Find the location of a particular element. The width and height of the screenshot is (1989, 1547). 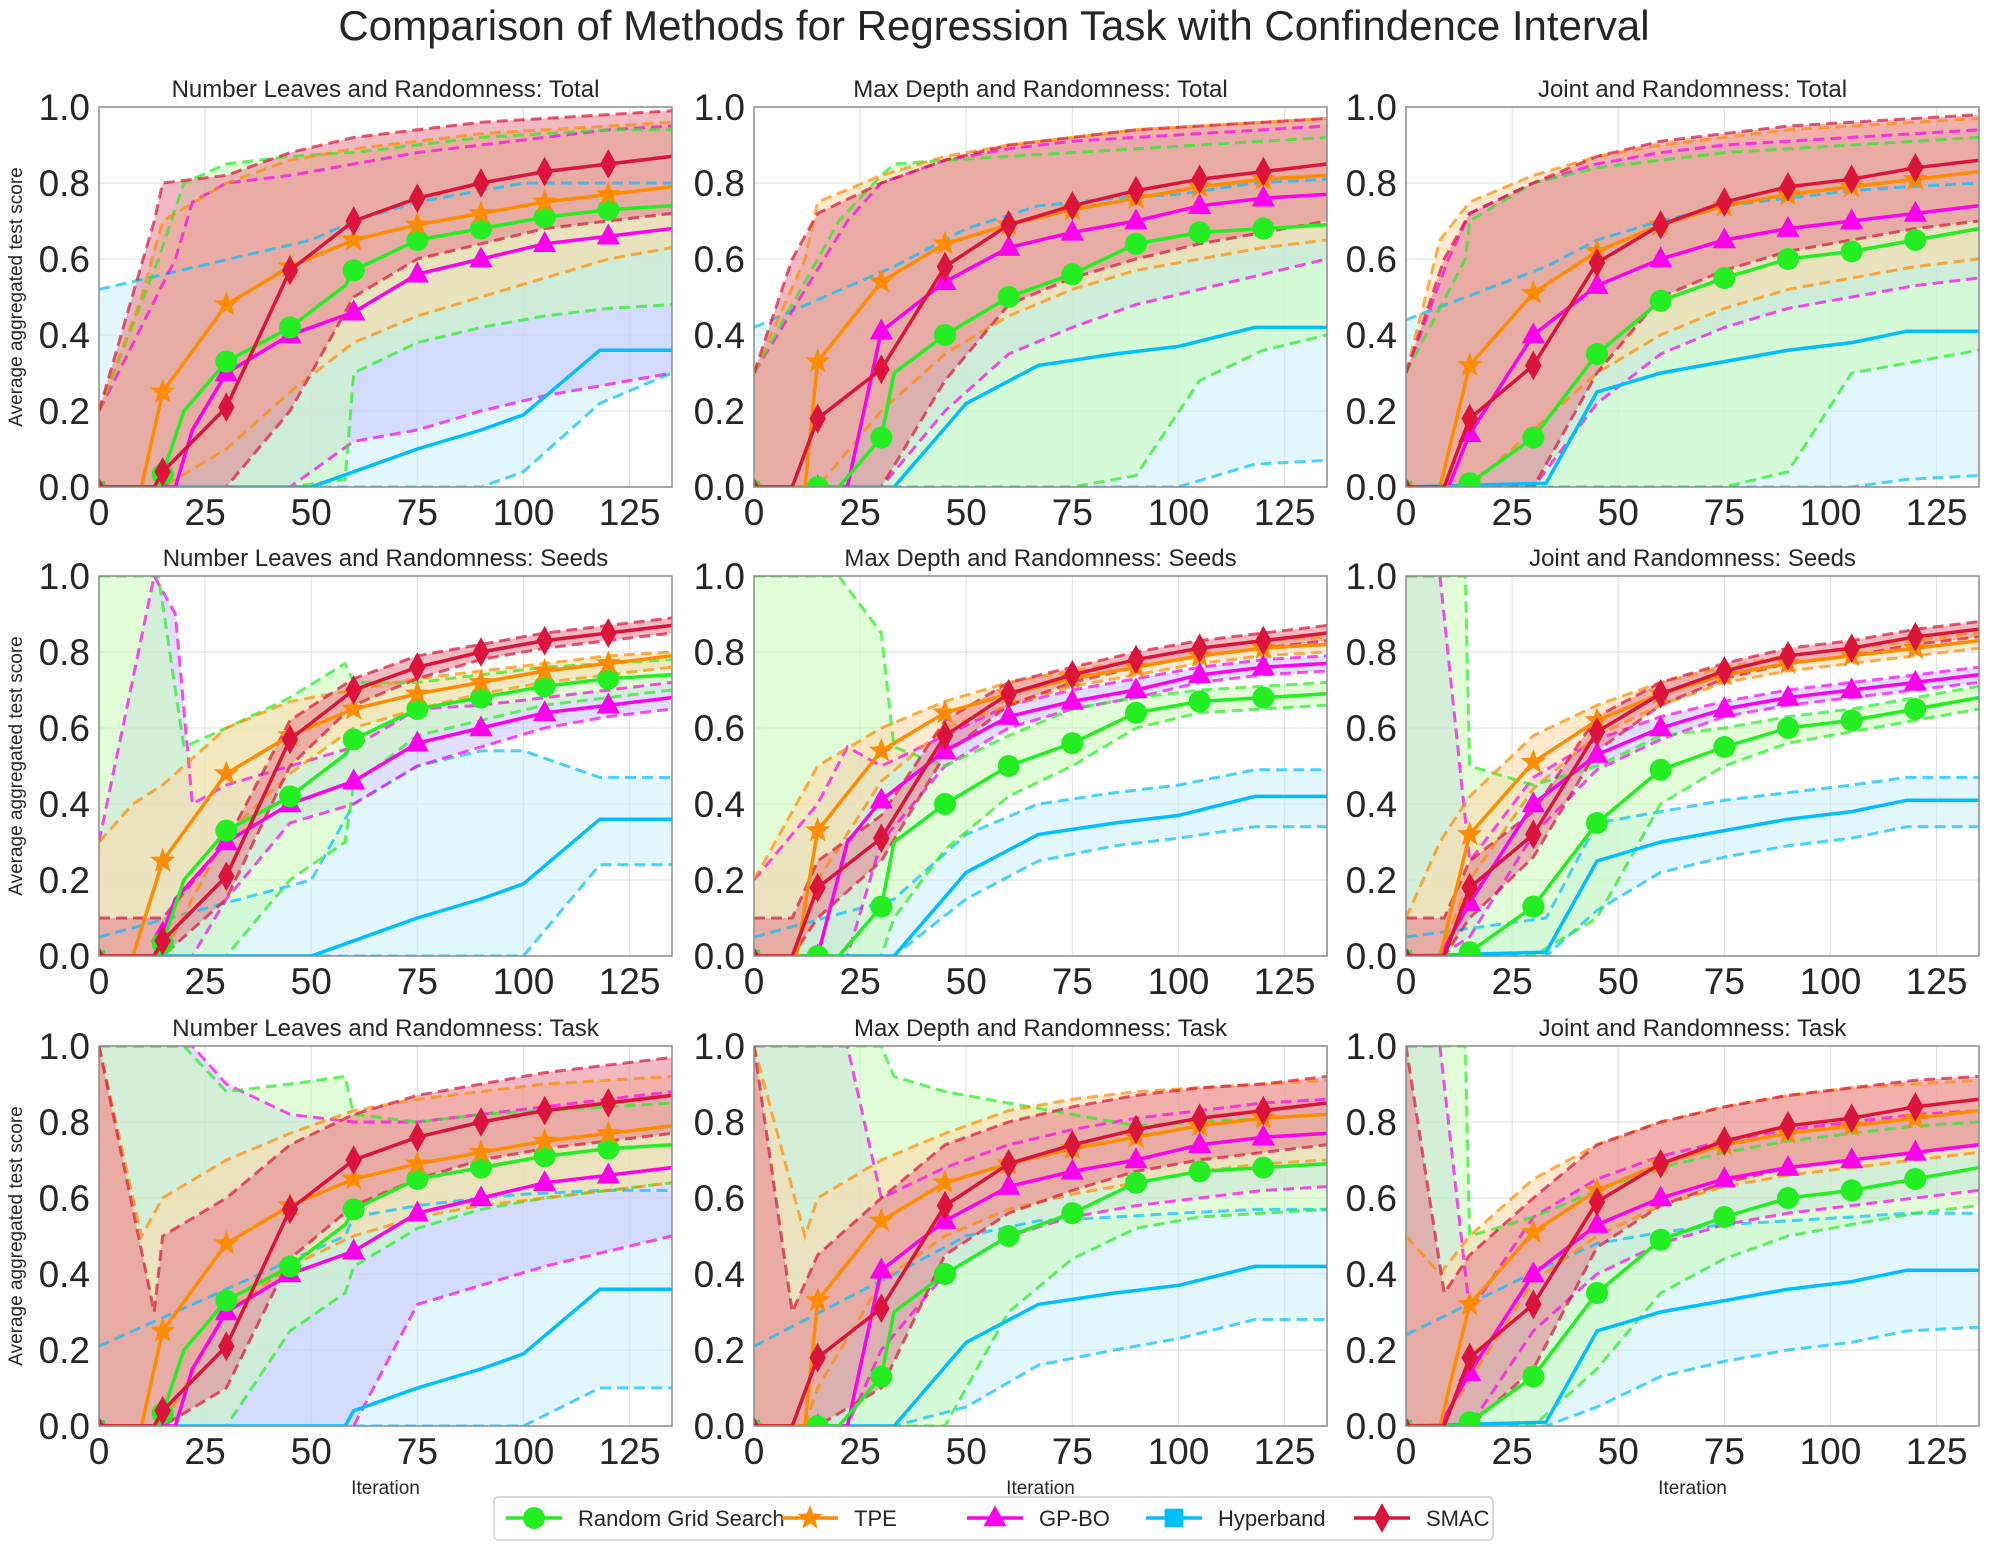

panel-title: Max Depth and Randomness: Task is located at coordinates (1041, 1028).